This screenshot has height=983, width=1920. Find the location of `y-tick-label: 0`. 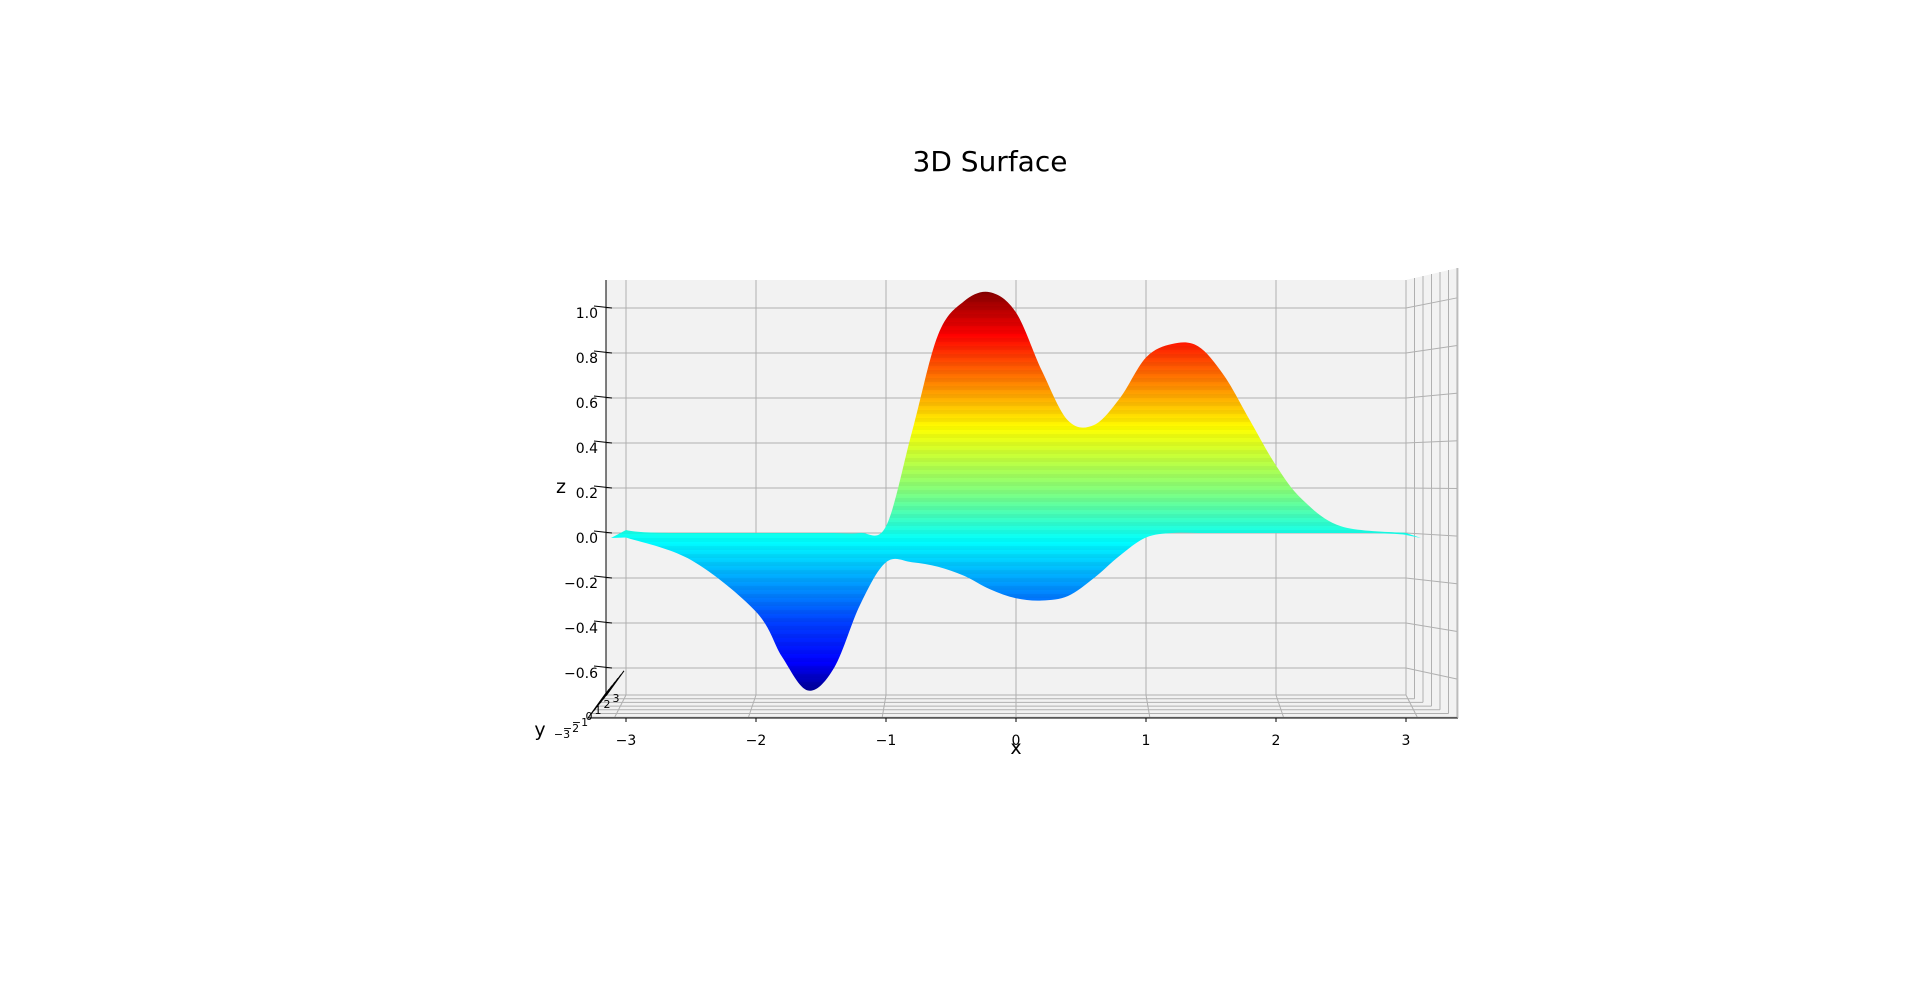

y-tick-label: 0 is located at coordinates (589, 716).